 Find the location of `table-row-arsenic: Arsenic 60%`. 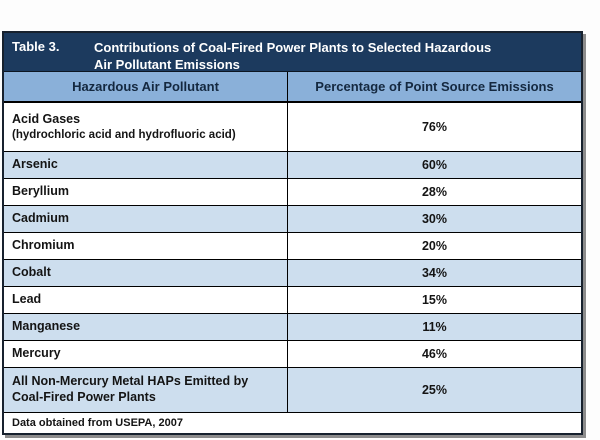

table-row-arsenic: Arsenic 60% is located at coordinates (292, 164).